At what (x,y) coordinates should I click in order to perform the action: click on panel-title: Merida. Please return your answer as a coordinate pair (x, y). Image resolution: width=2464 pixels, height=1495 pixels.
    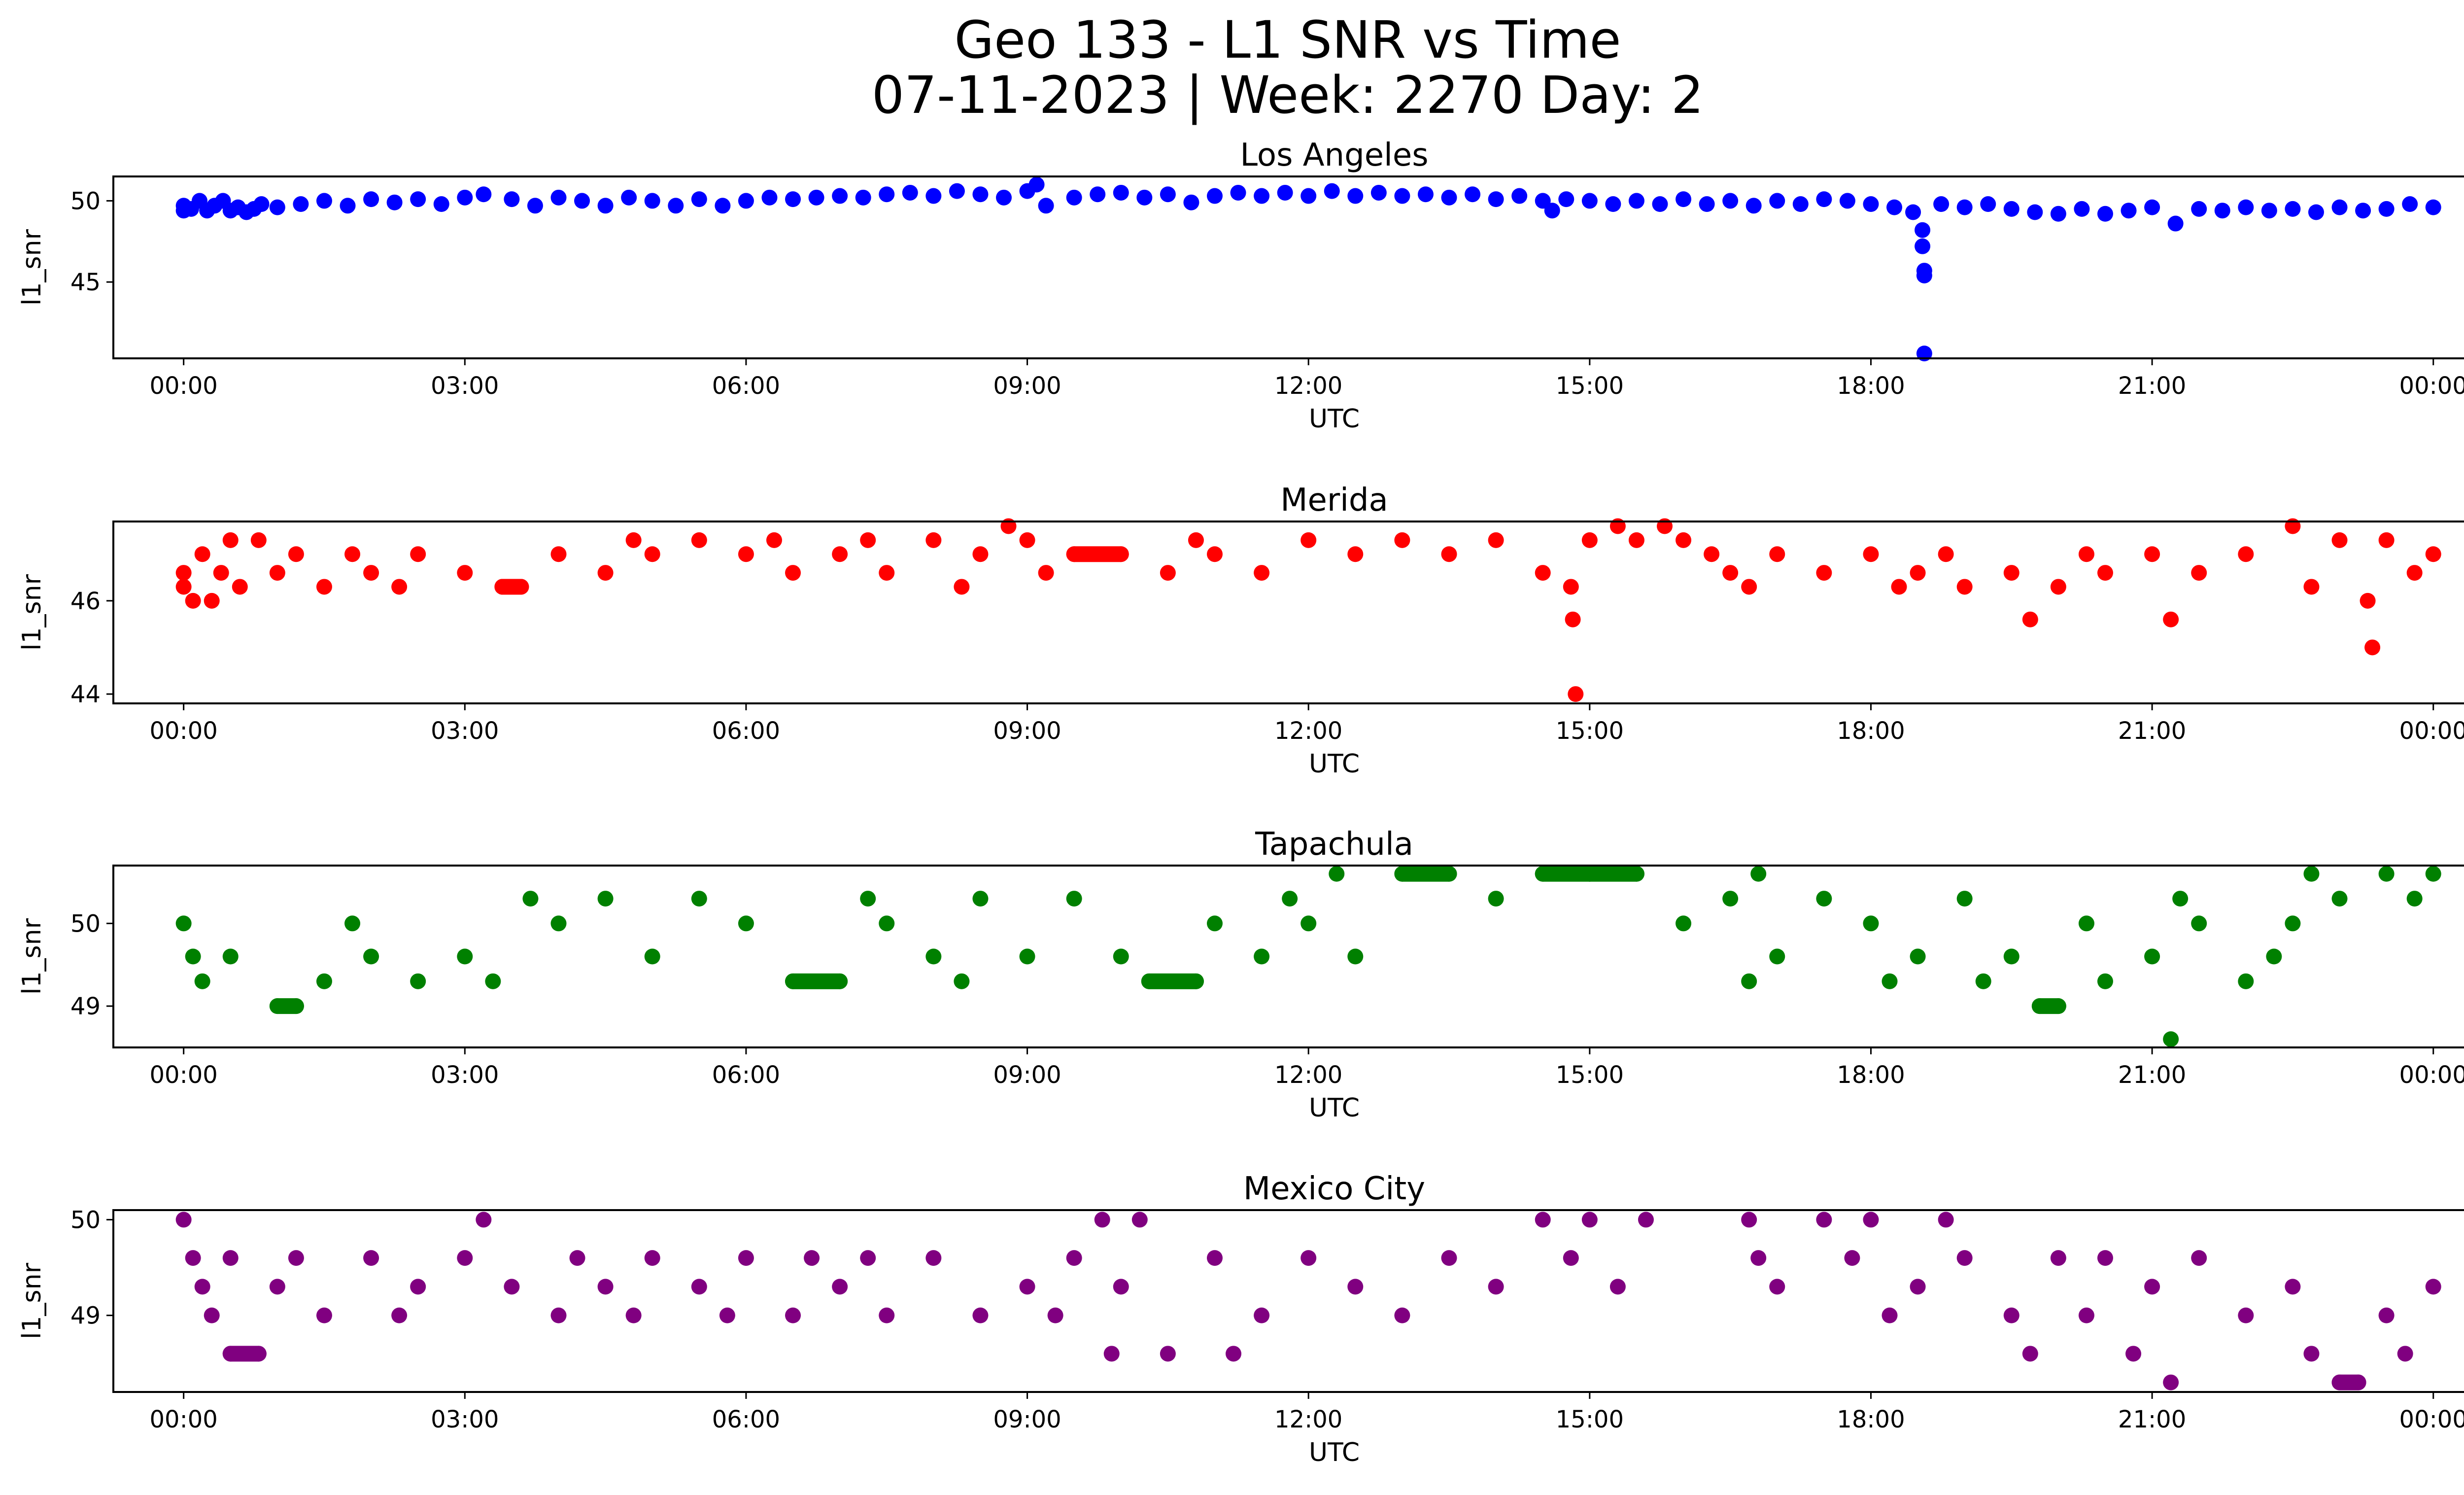
    Looking at the image, I should click on (1334, 500).